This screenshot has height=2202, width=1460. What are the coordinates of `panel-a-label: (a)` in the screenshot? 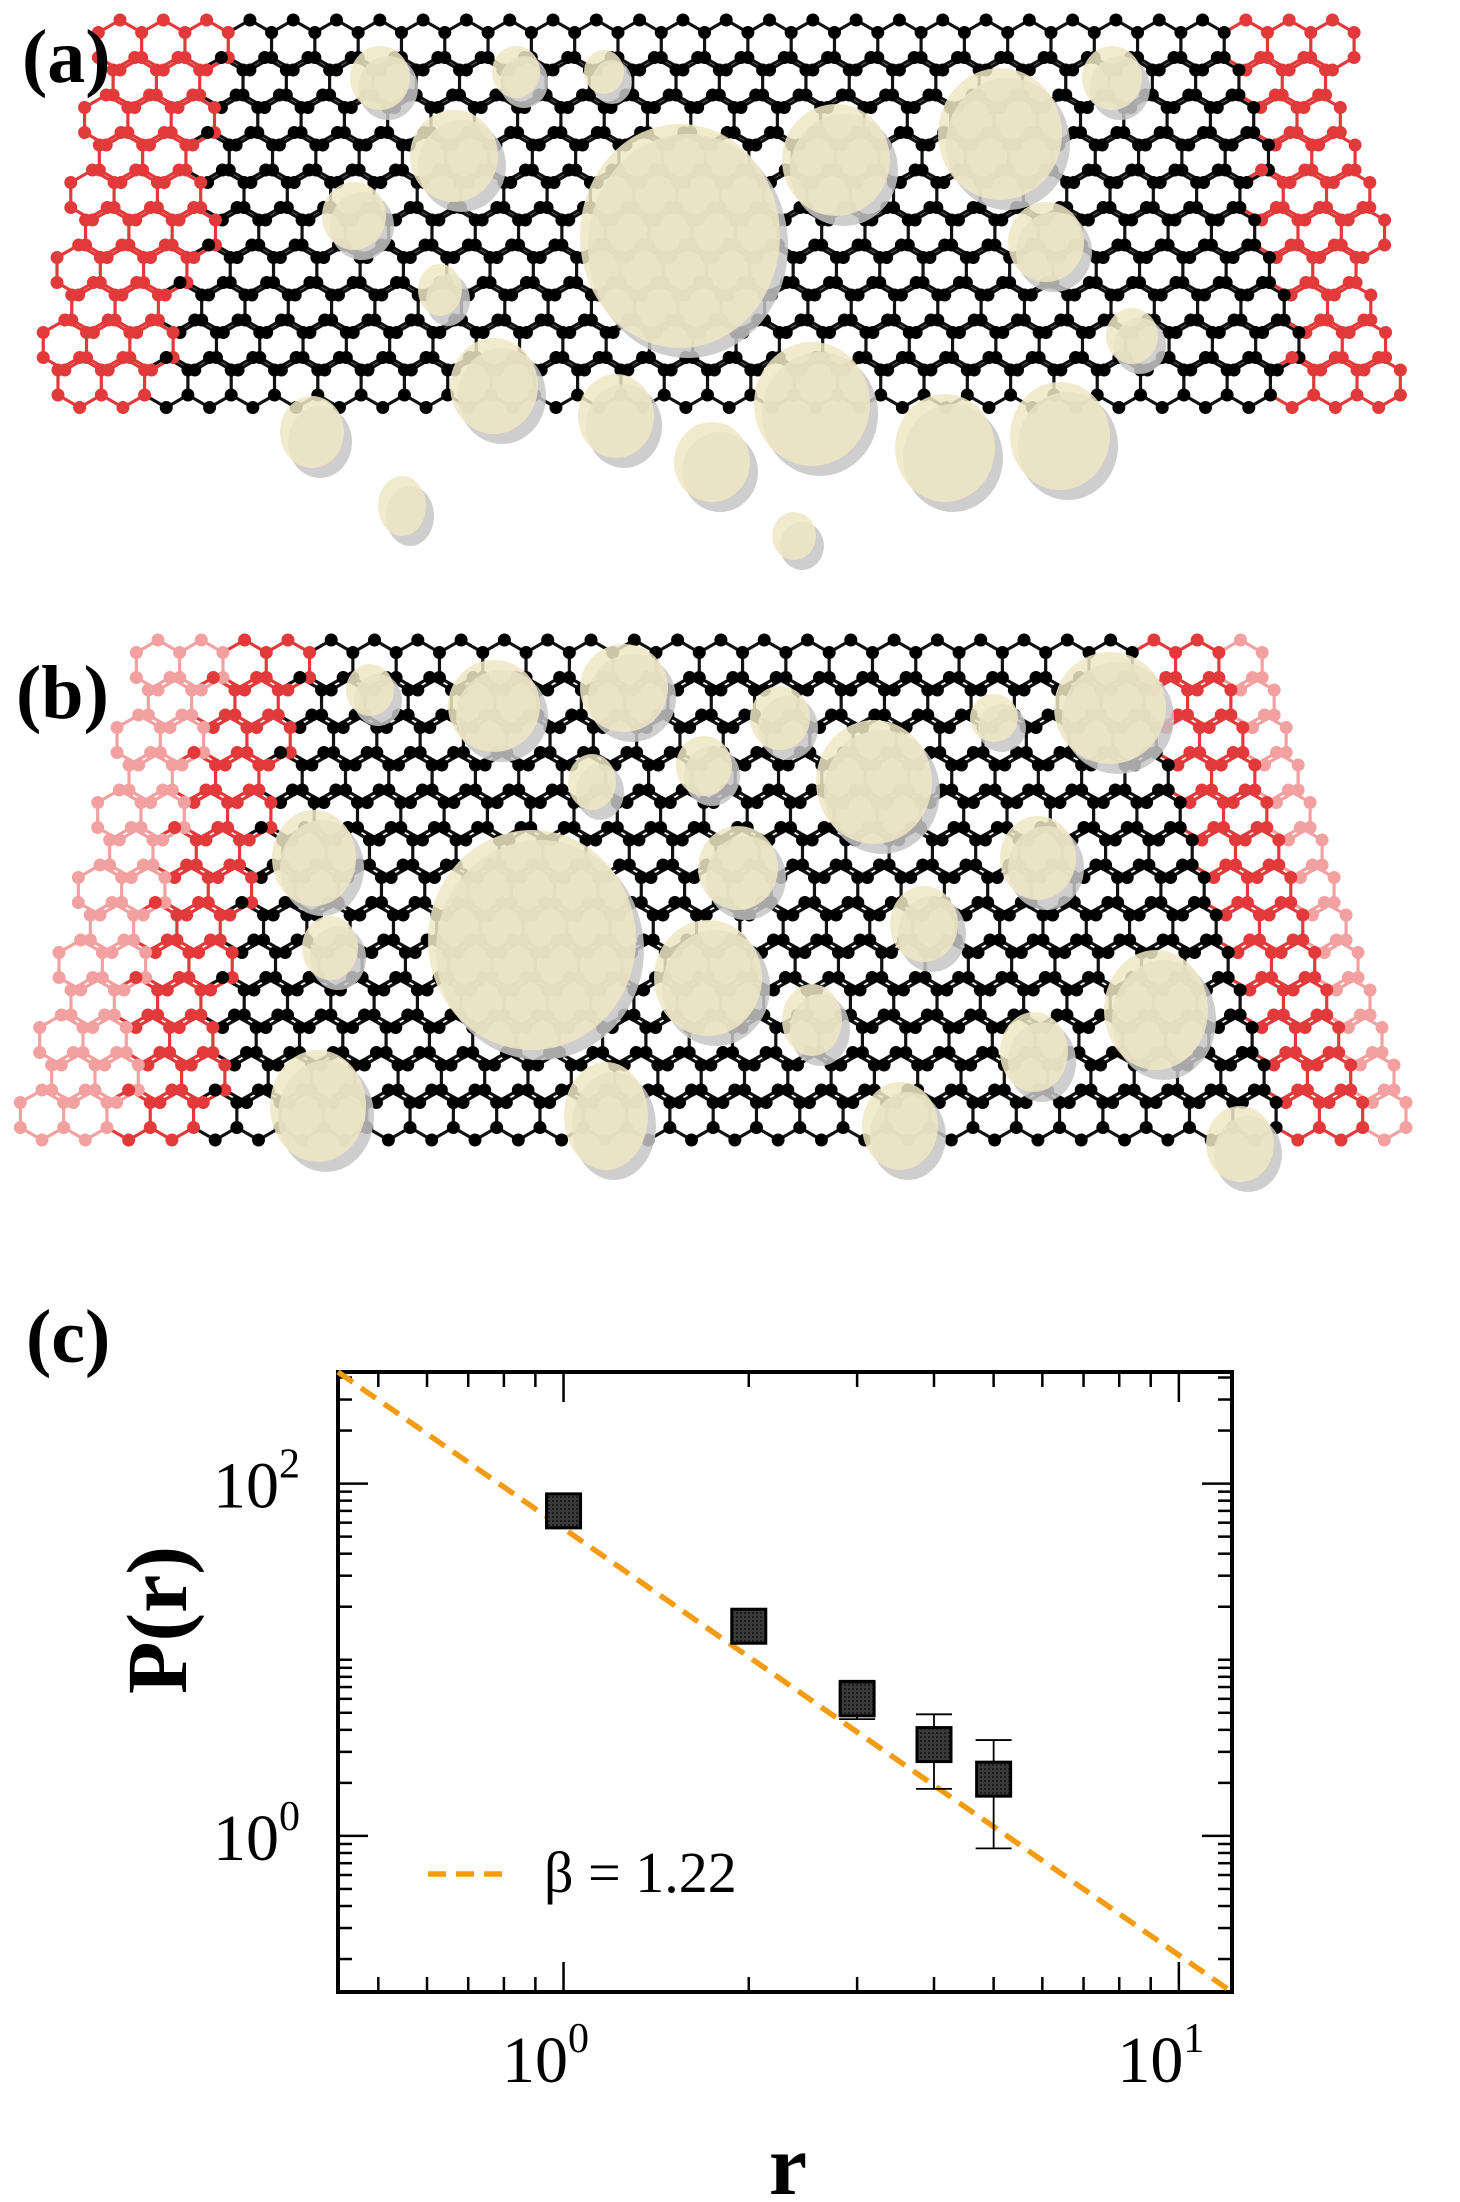 It's located at (66, 57).